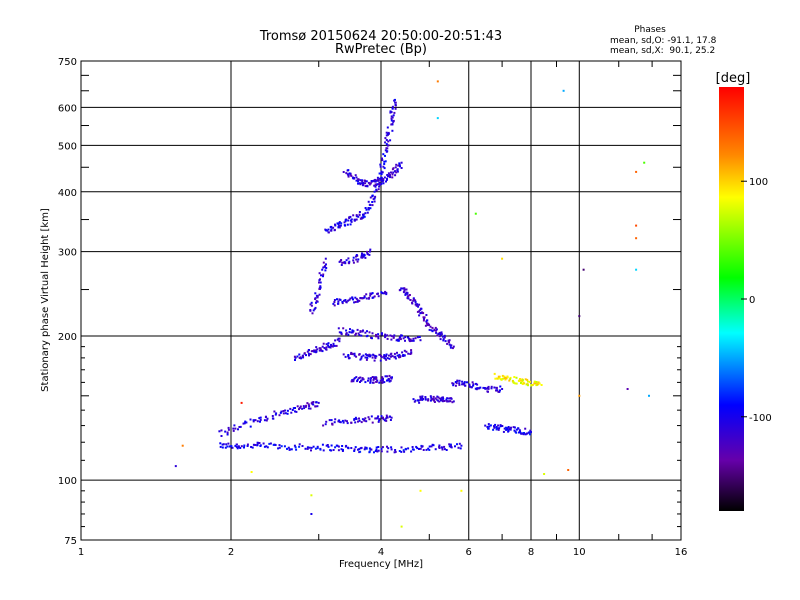 Image resolution: width=800 pixels, height=600 pixels. What do you see at coordinates (231, 552) in the screenshot?
I see `x-tick-label: 2` at bounding box center [231, 552].